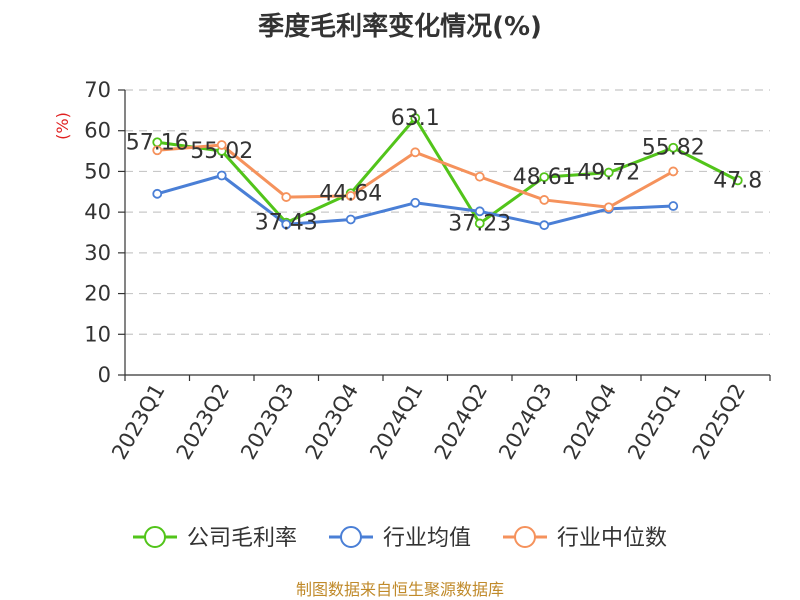 The width and height of the screenshot is (800, 600). I want to click on y-tick-label: 70, so click(97, 90).